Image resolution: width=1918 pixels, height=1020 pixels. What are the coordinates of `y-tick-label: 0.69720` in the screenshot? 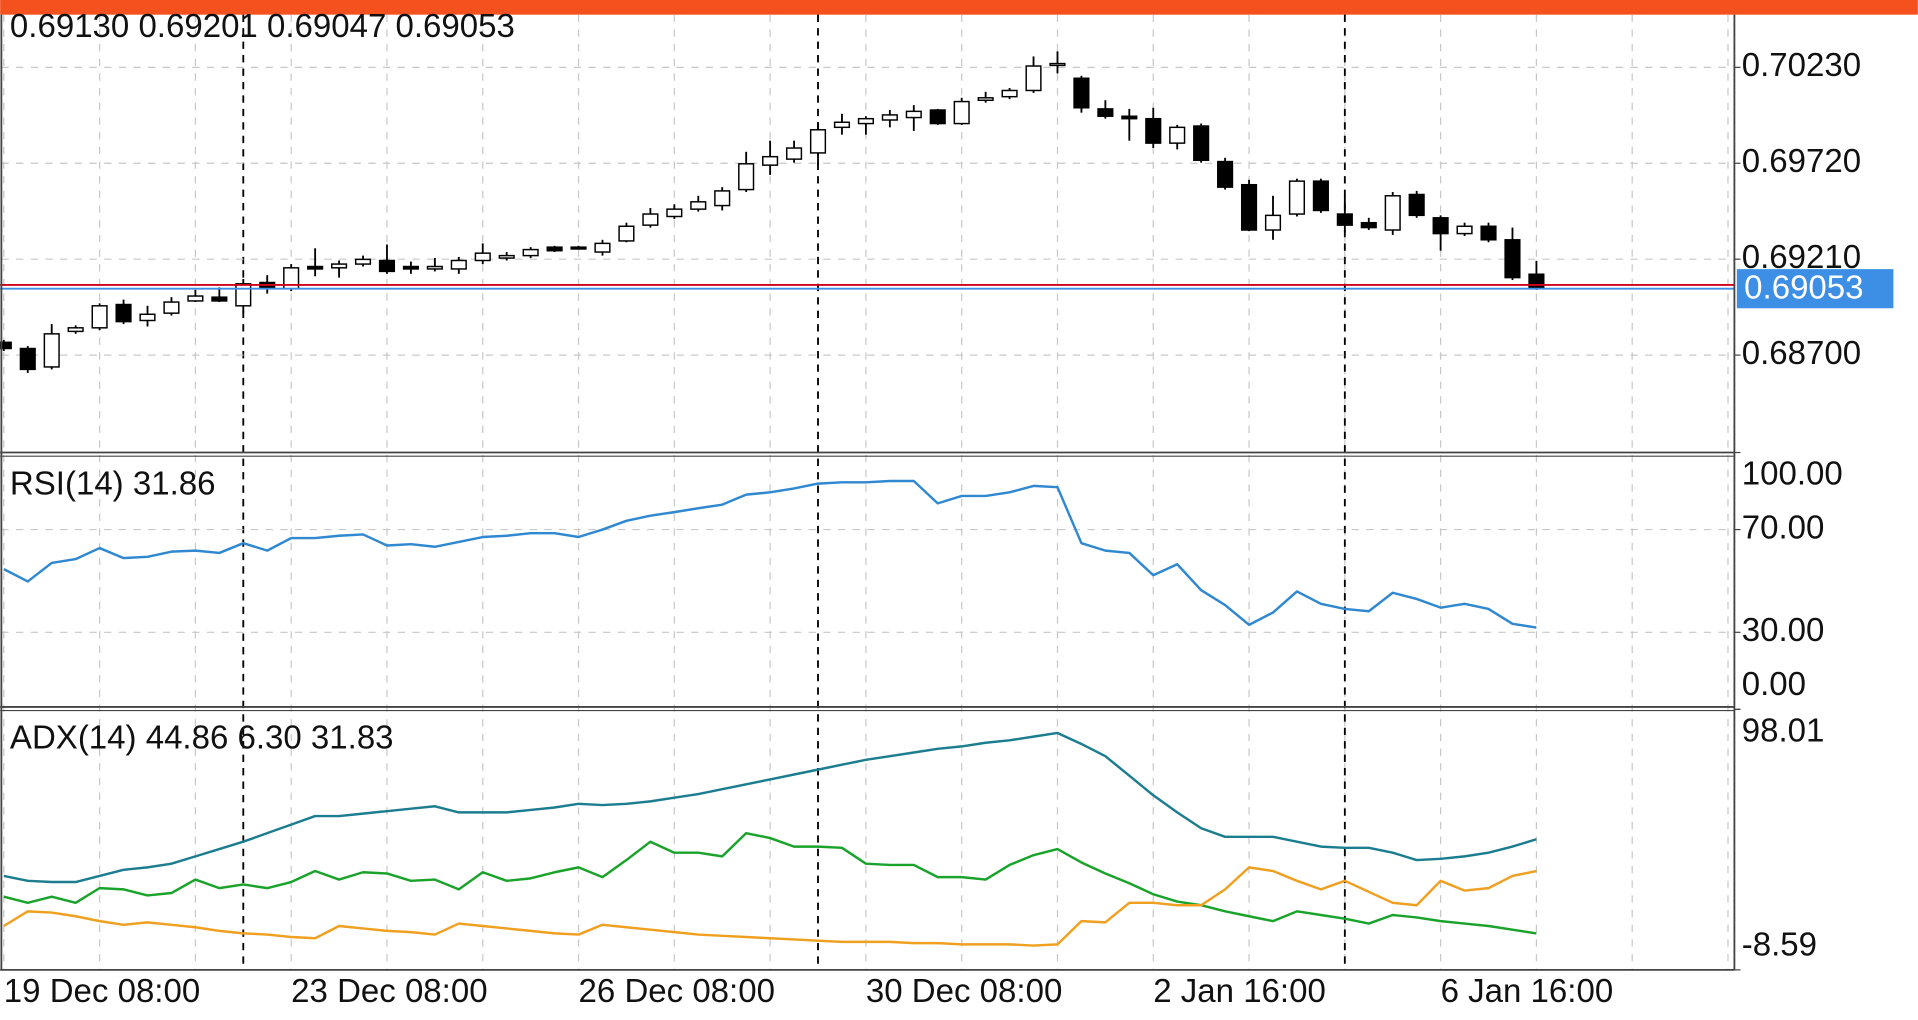 It's located at (1801, 160).